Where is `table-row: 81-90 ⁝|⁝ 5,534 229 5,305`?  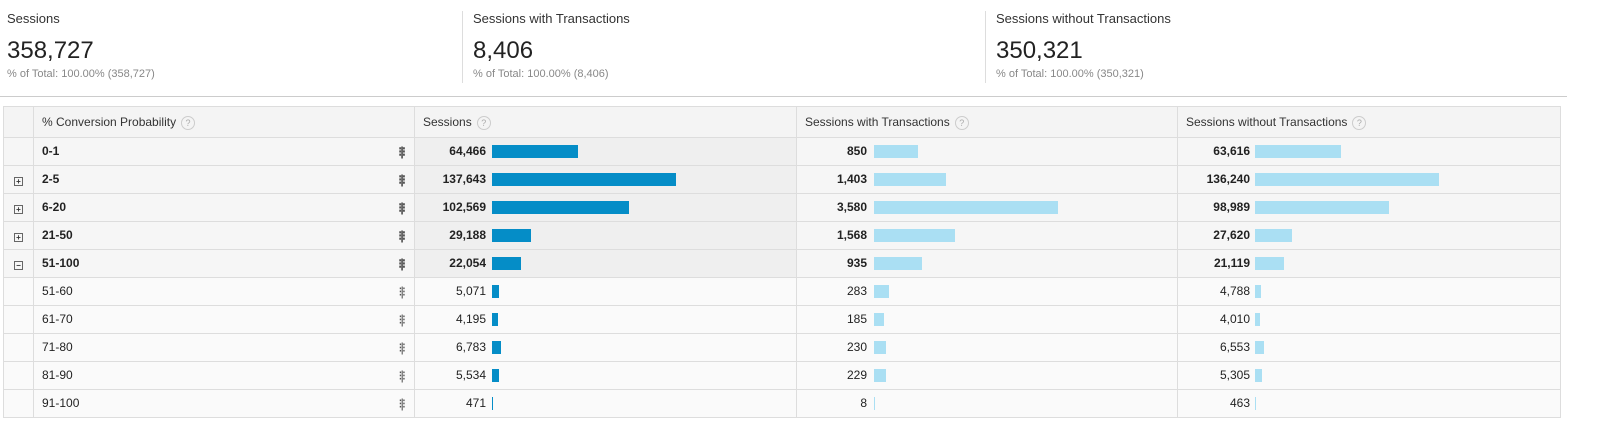 table-row: 81-90 ⁝|⁝ 5,534 229 5,305 is located at coordinates (782, 375).